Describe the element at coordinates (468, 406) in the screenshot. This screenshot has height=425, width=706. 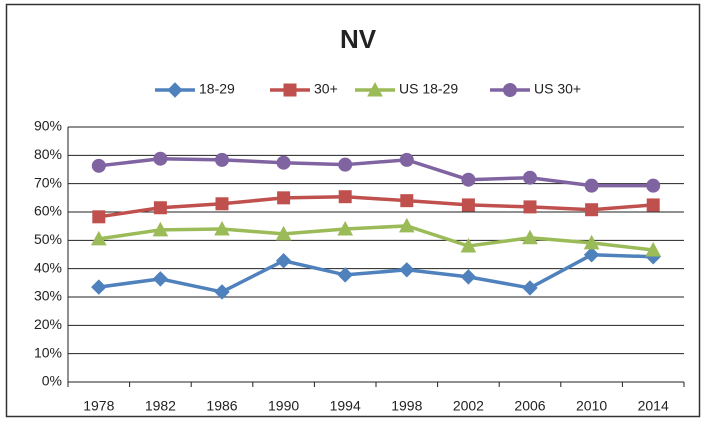
I see `x-tick-label: 2002` at that location.